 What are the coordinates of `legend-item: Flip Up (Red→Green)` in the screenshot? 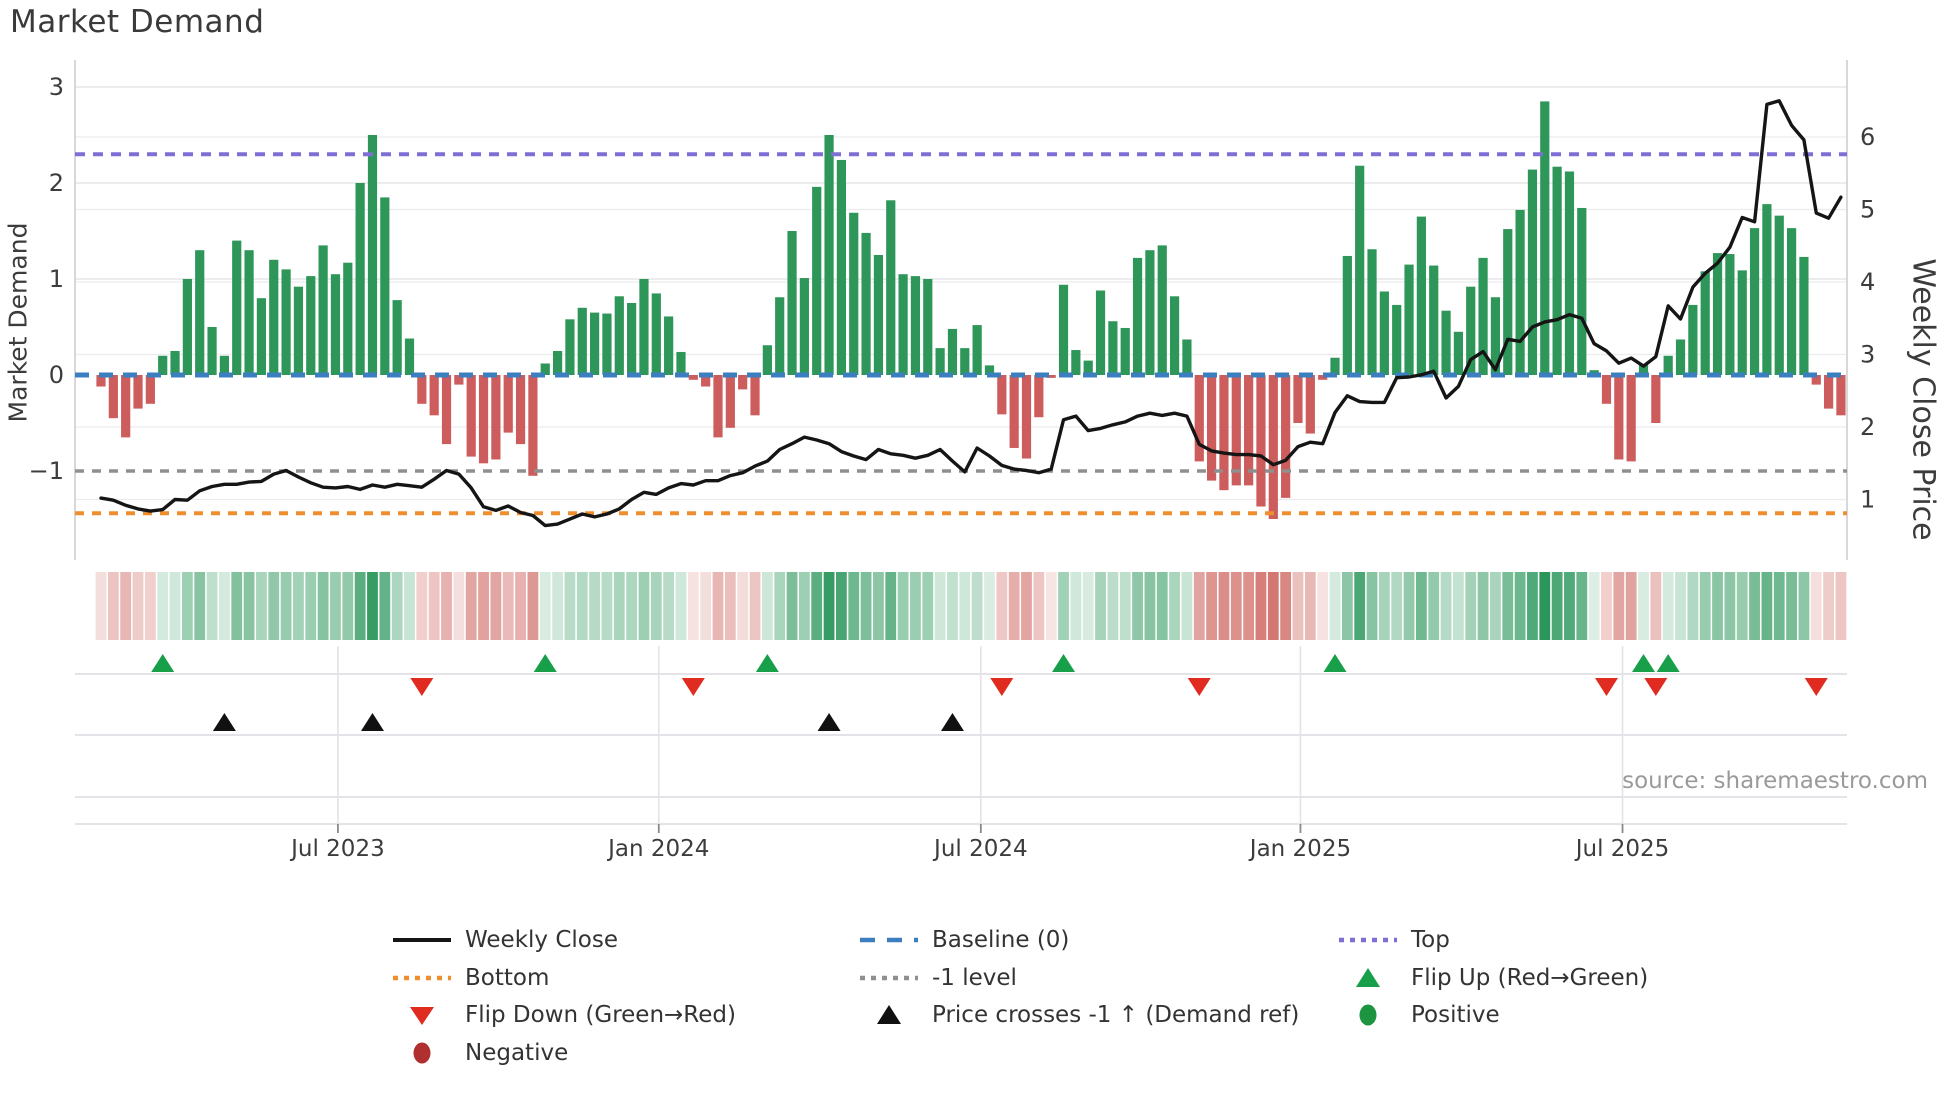 It's located at (1492, 978).